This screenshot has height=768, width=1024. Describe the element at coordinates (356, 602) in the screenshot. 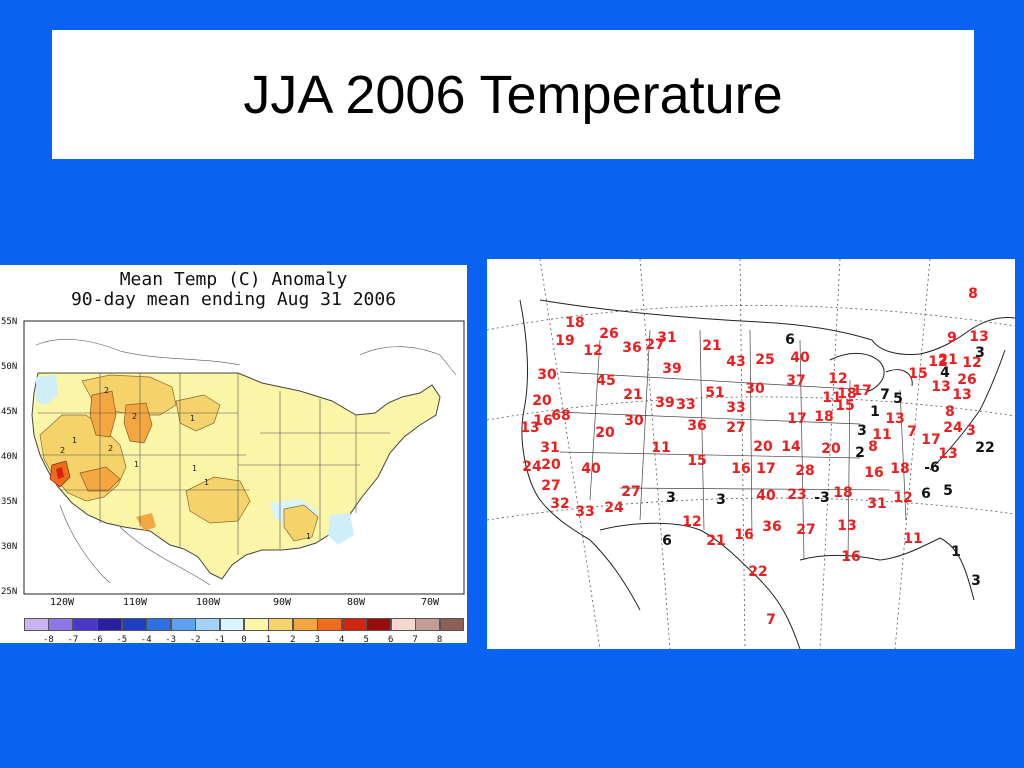

I see `lon-label: 80W` at that location.